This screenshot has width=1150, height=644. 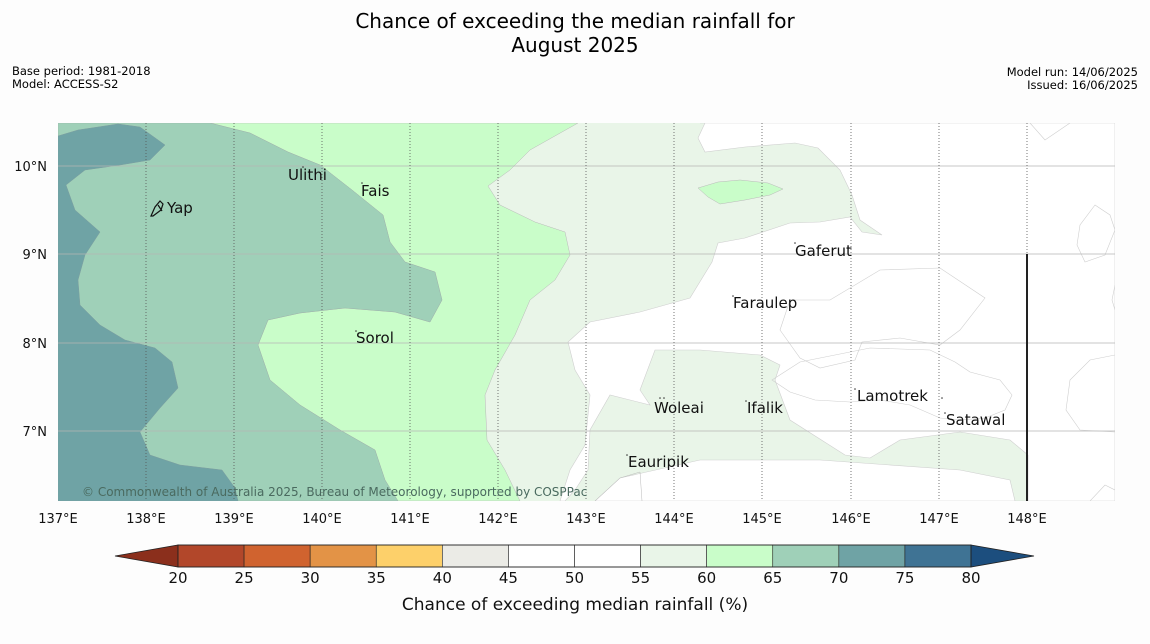 What do you see at coordinates (177, 578) in the screenshot?
I see `colorbar-tick-label: 20` at bounding box center [177, 578].